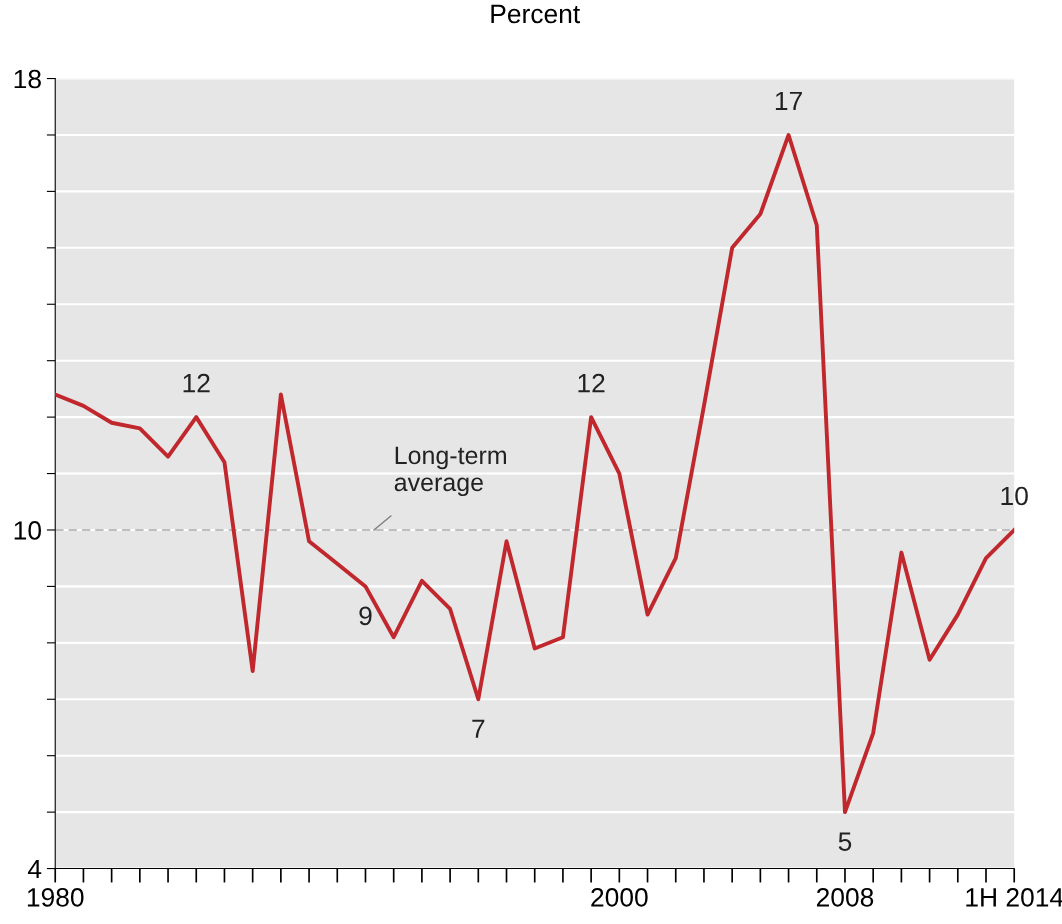 This screenshot has width=1062, height=924. What do you see at coordinates (845, 897) in the screenshot?
I see `x-tick-label: 2008` at bounding box center [845, 897].